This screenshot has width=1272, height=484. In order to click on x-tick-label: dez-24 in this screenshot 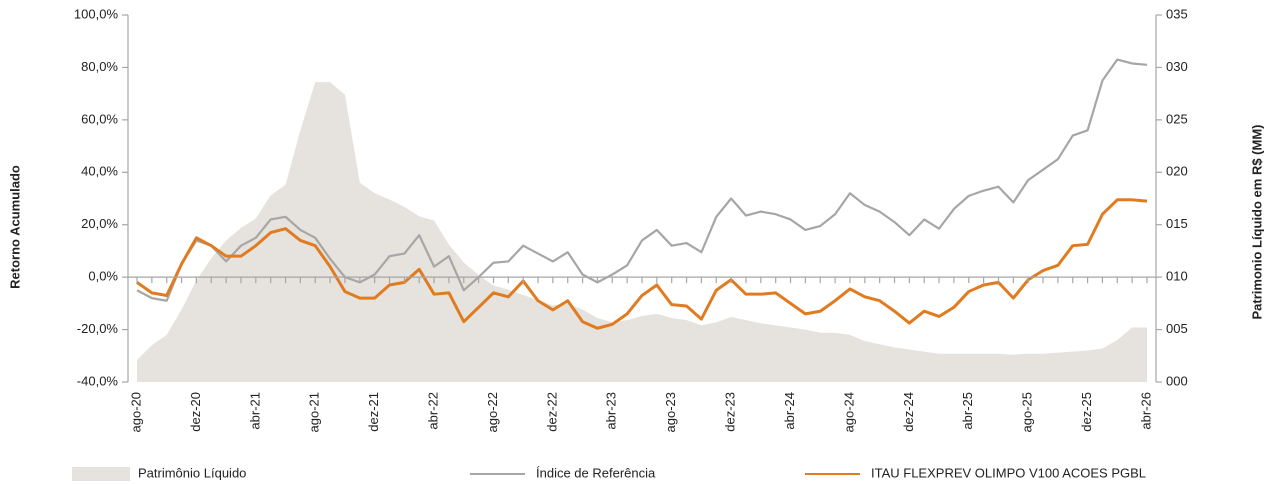, I will do `click(908, 412)`.